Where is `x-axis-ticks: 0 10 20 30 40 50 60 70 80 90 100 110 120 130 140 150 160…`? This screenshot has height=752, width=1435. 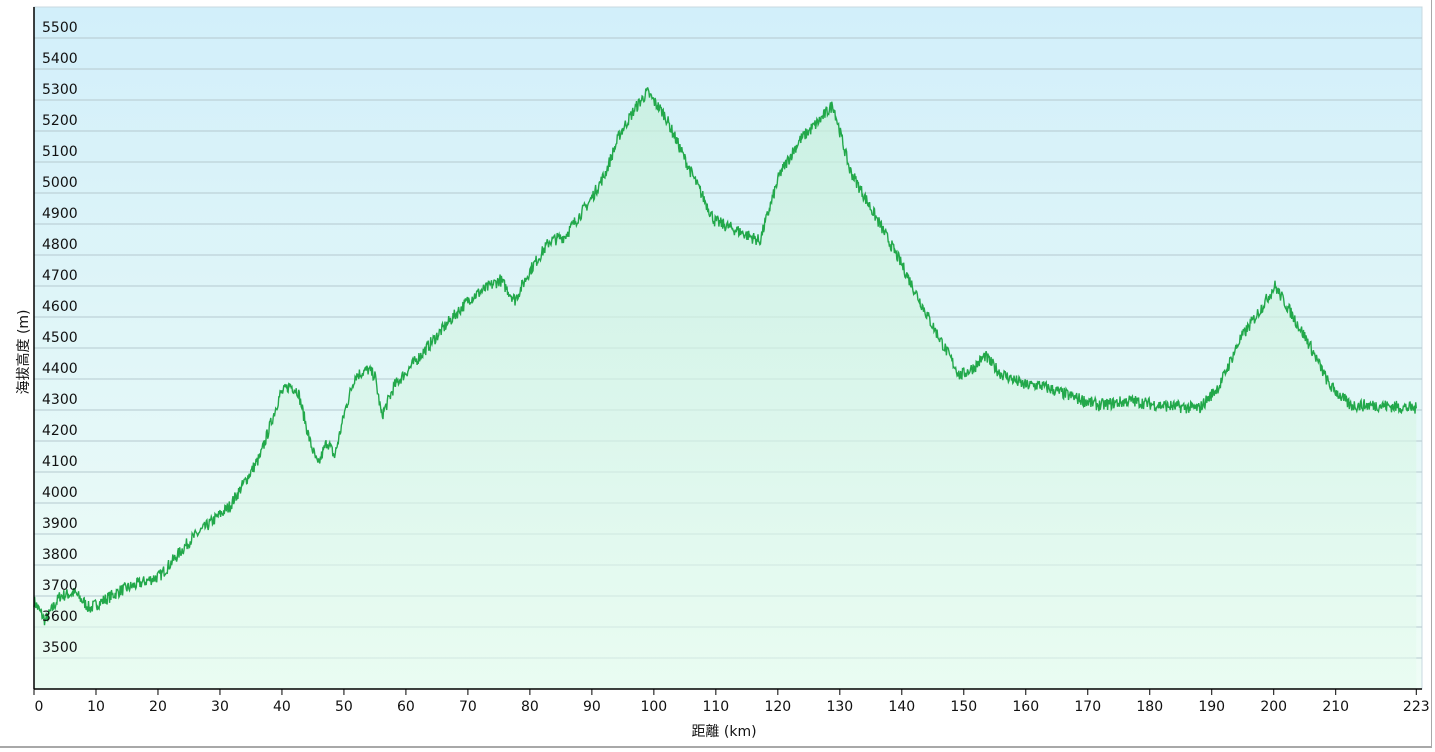 x-axis-ticks: 0 10 20 30 40 50 60 70 80 90 100 110 120 130 140 150 160… is located at coordinates (731, 702).